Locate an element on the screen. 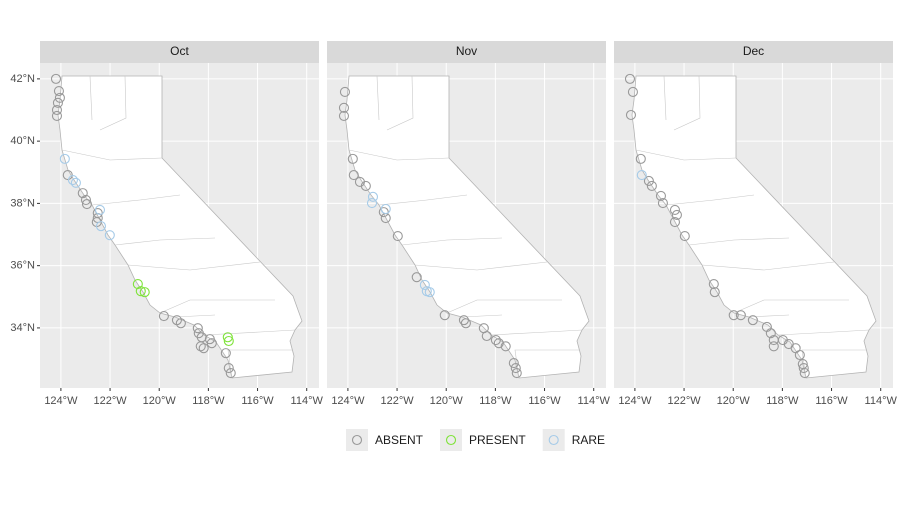 The image size is (900, 505). y-tick-label: 38°N is located at coordinates (22, 203).